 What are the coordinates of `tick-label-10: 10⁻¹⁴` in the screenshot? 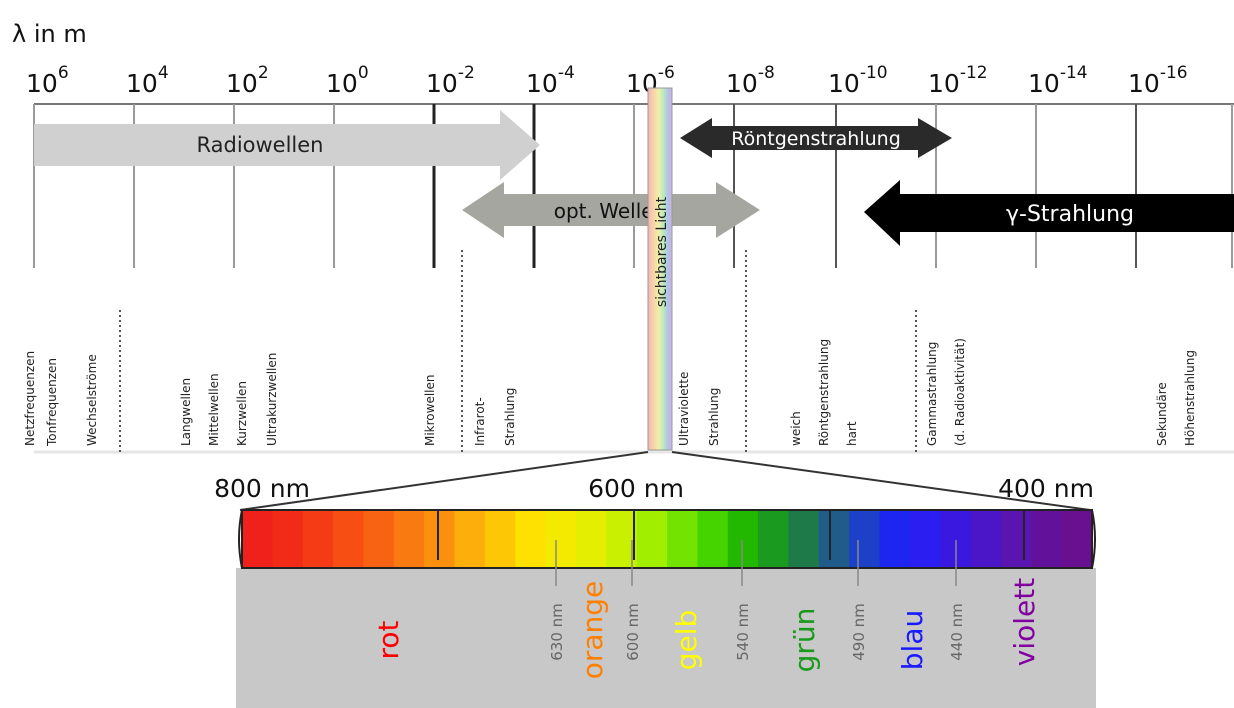 It's located at (1058, 80).